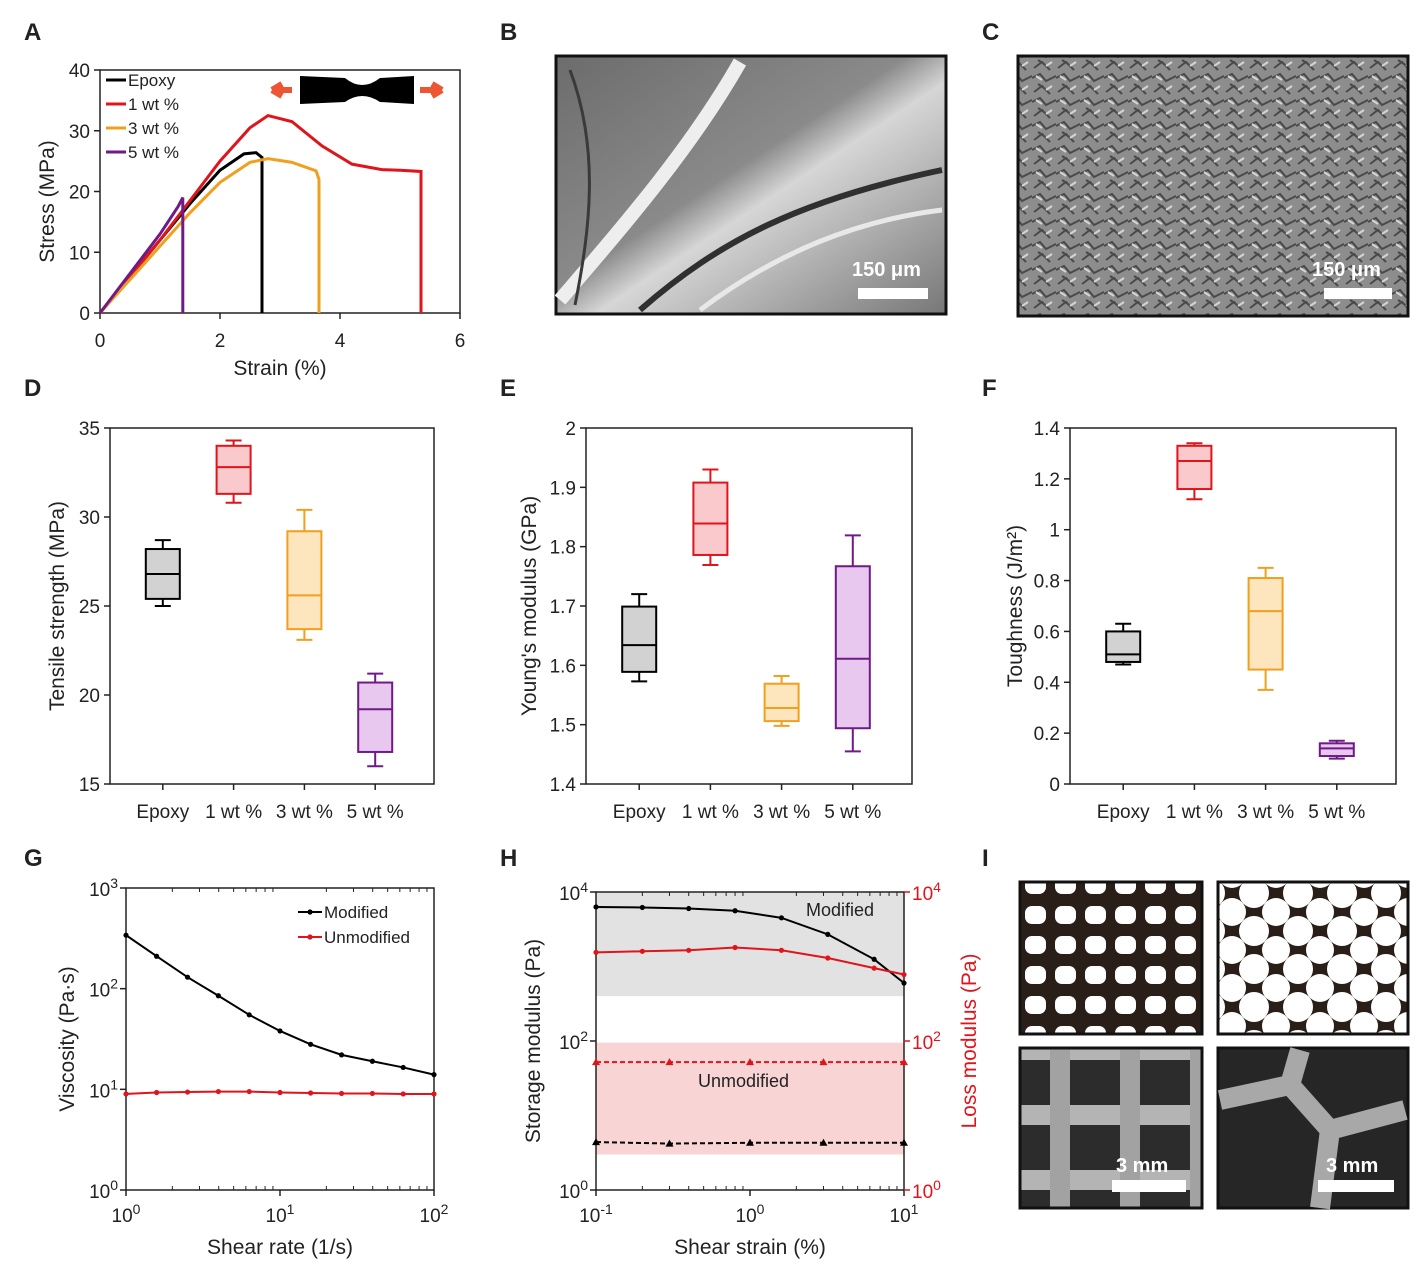 The height and width of the screenshot is (1272, 1428). I want to click on x-axis-label: Shear rate (1/s), so click(280, 1247).